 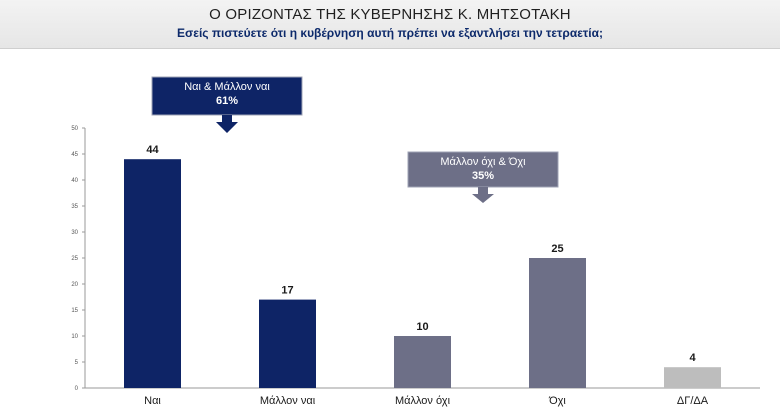 What do you see at coordinates (693, 401) in the screenshot?
I see `category-label: ΔΓ/ΔΑ` at bounding box center [693, 401].